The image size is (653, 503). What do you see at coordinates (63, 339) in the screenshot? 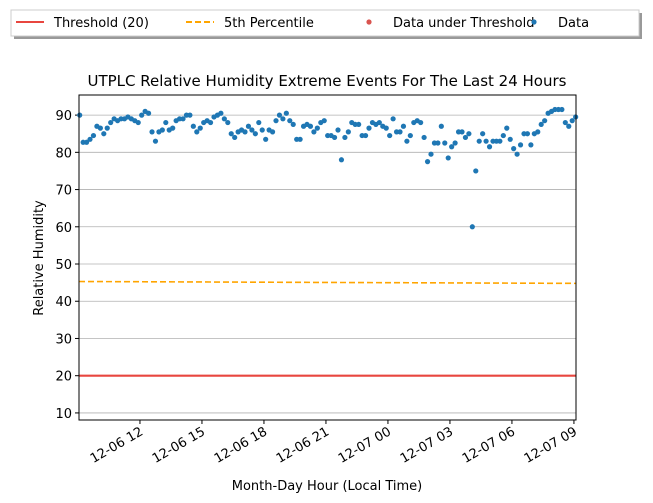
I see `y-tick-label: 30` at bounding box center [63, 339].